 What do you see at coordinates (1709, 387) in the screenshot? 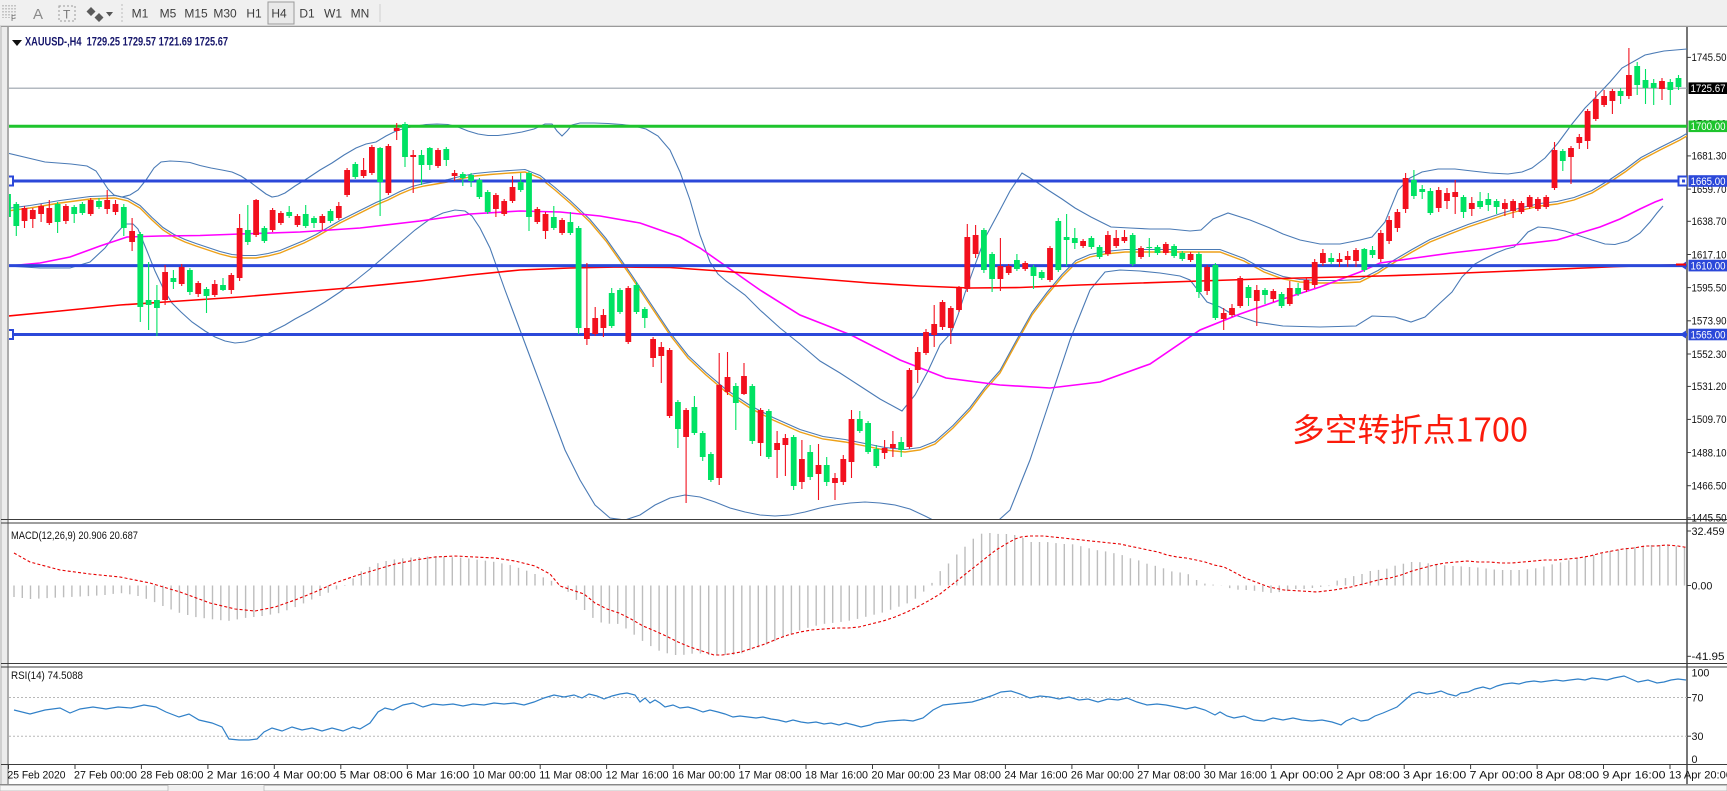
I see `svg-text: 1531.20` at bounding box center [1709, 387].